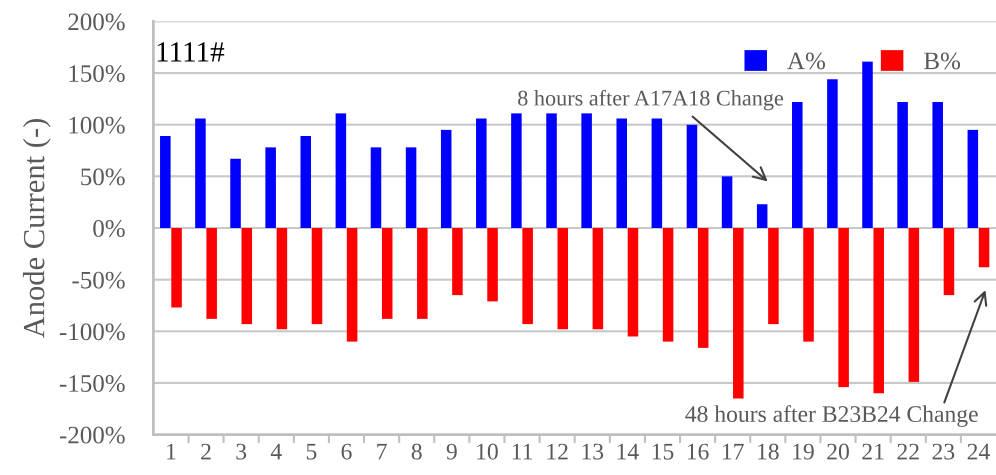 This screenshot has height=475, width=996. I want to click on y-tick-label: 0%, so click(109, 228).